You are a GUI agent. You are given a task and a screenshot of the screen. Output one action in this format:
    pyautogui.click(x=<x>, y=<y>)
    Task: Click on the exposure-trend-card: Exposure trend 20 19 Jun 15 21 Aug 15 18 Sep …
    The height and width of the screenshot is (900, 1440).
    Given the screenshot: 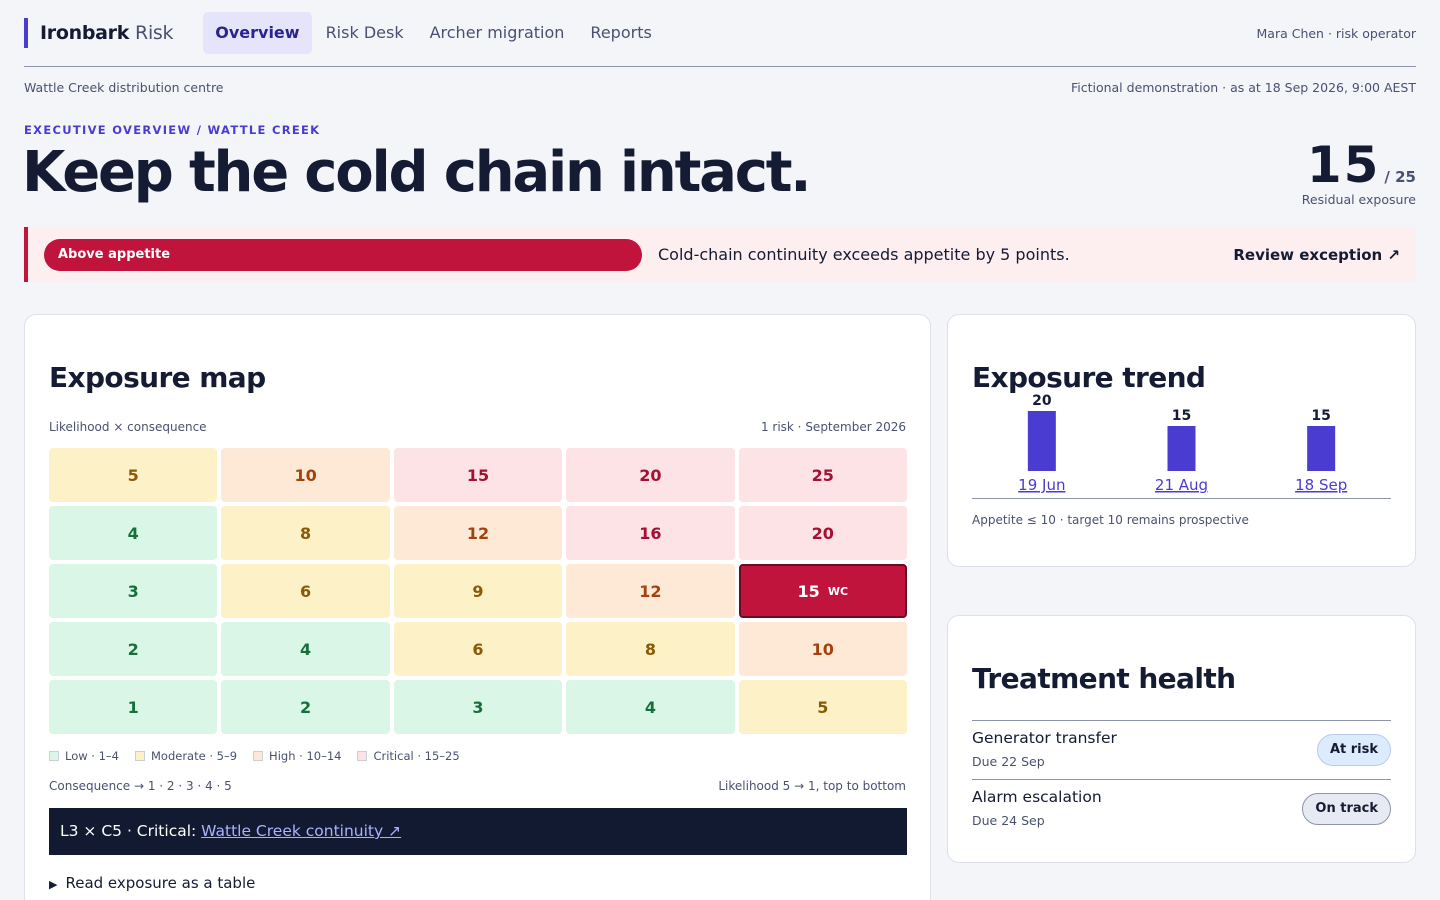 What is the action you would take?
    pyautogui.click(x=1181, y=440)
    